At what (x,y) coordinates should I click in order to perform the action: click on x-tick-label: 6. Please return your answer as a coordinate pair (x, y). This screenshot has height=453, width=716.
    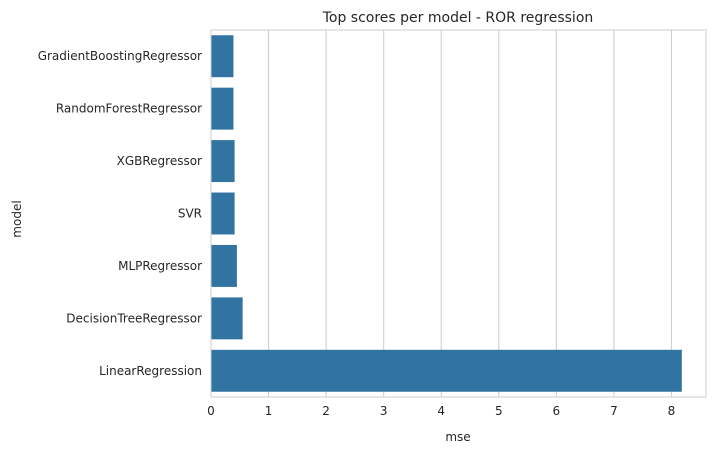
    Looking at the image, I should click on (557, 411).